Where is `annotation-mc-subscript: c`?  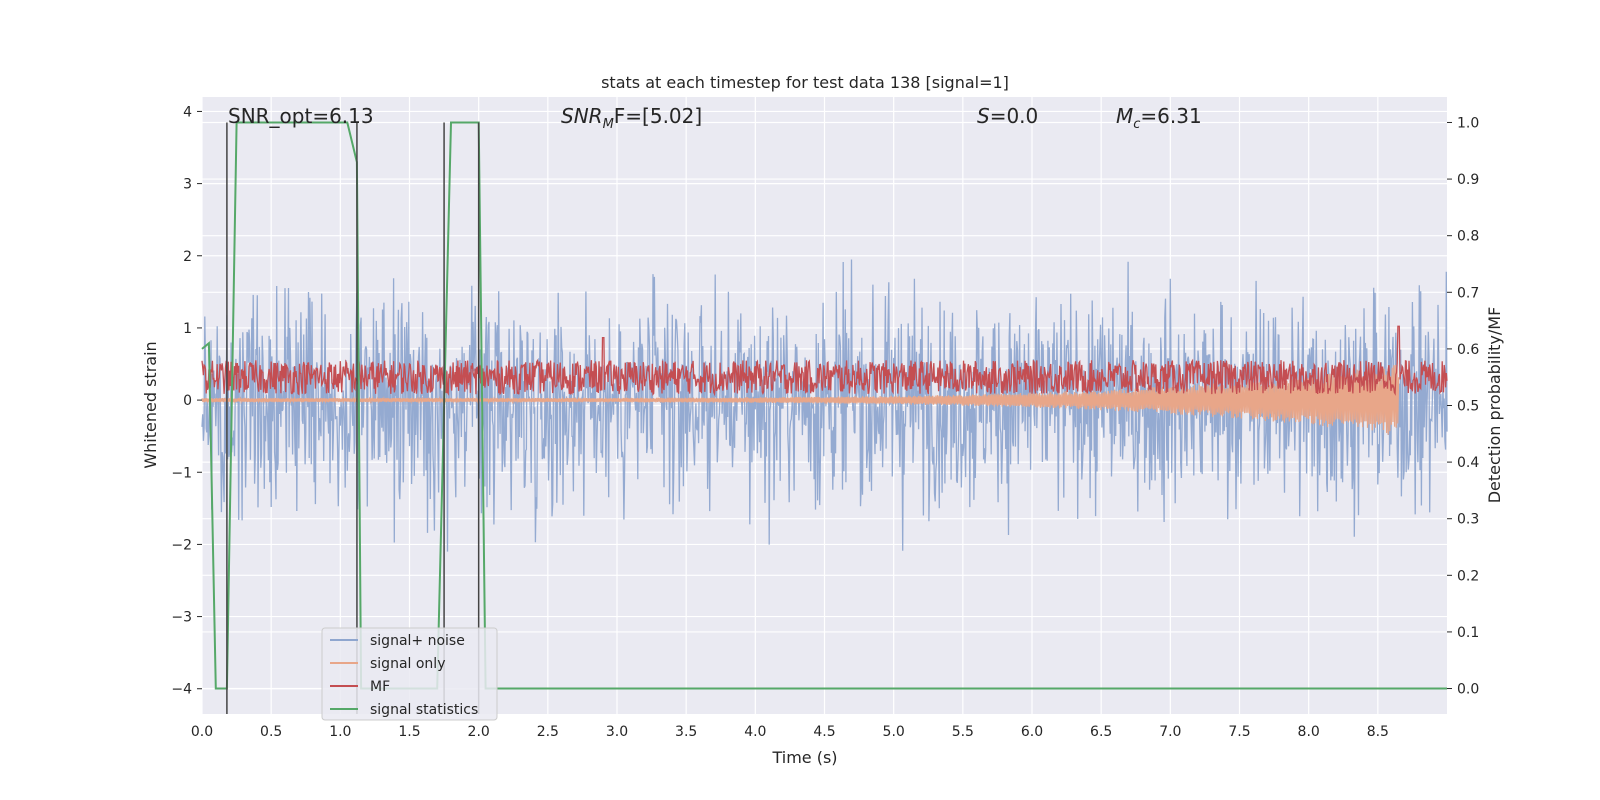
annotation-mc-subscript: c is located at coordinates (1136, 124).